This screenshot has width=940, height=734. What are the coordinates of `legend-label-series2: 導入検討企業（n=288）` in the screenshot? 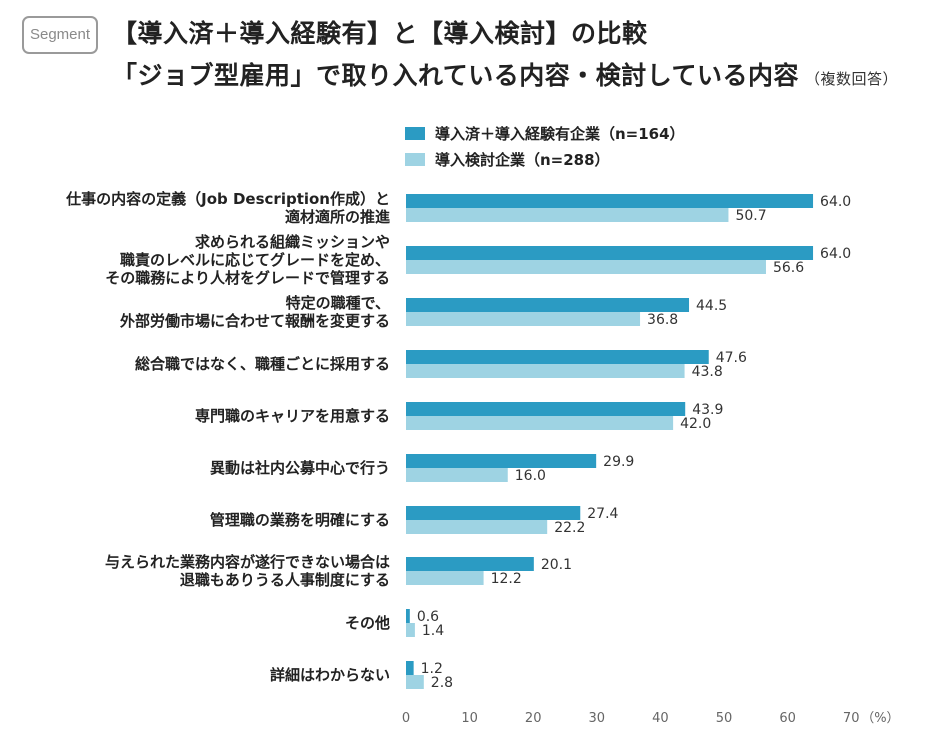 It's located at (522, 159).